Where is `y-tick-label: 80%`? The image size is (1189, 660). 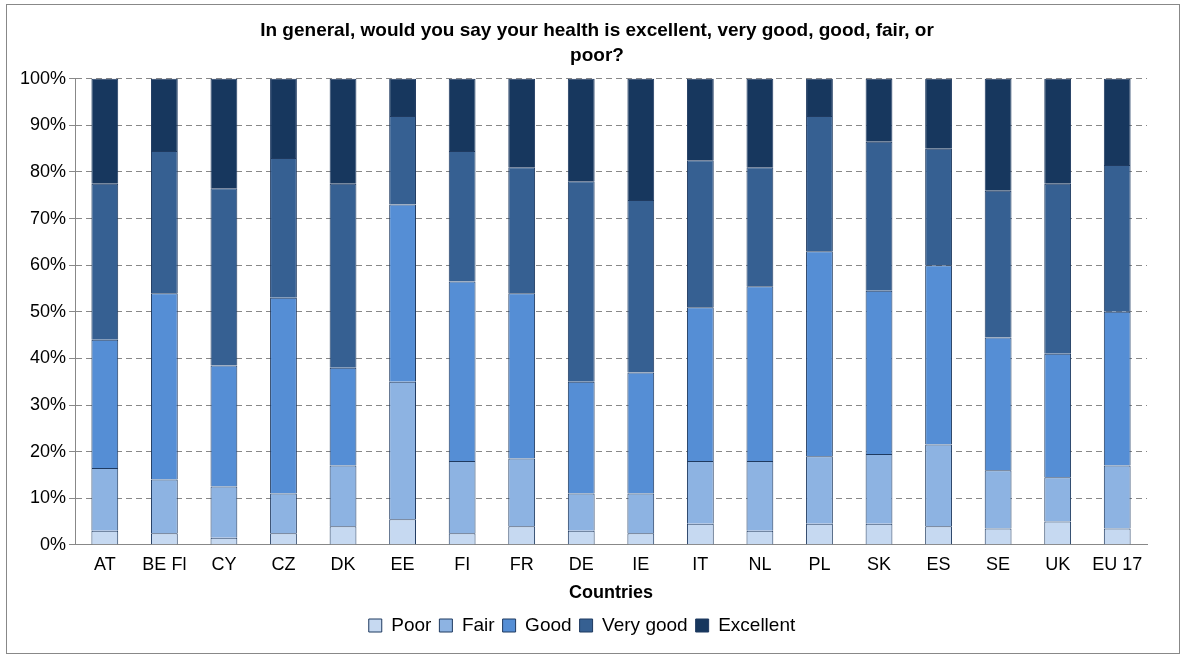 y-tick-label: 80% is located at coordinates (48, 170).